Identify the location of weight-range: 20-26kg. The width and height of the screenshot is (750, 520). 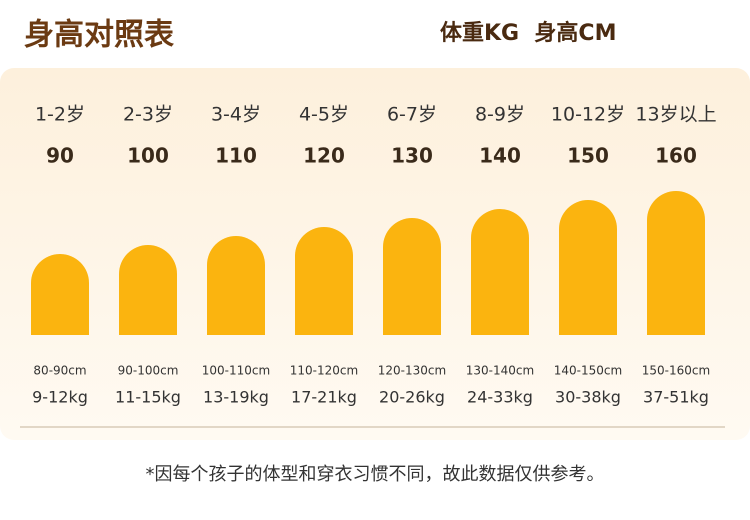
(412, 397).